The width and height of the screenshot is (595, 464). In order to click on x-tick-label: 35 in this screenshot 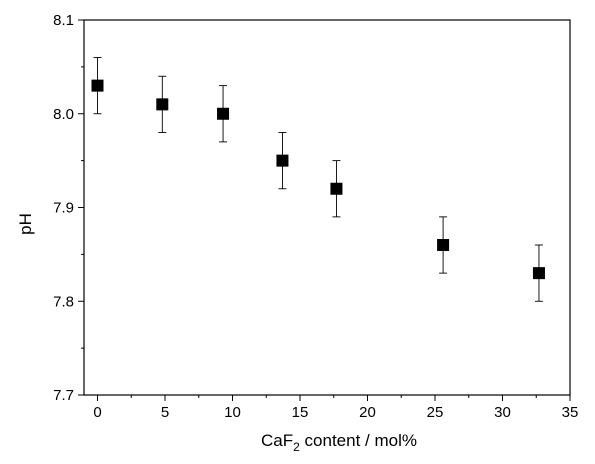, I will do `click(570, 412)`.